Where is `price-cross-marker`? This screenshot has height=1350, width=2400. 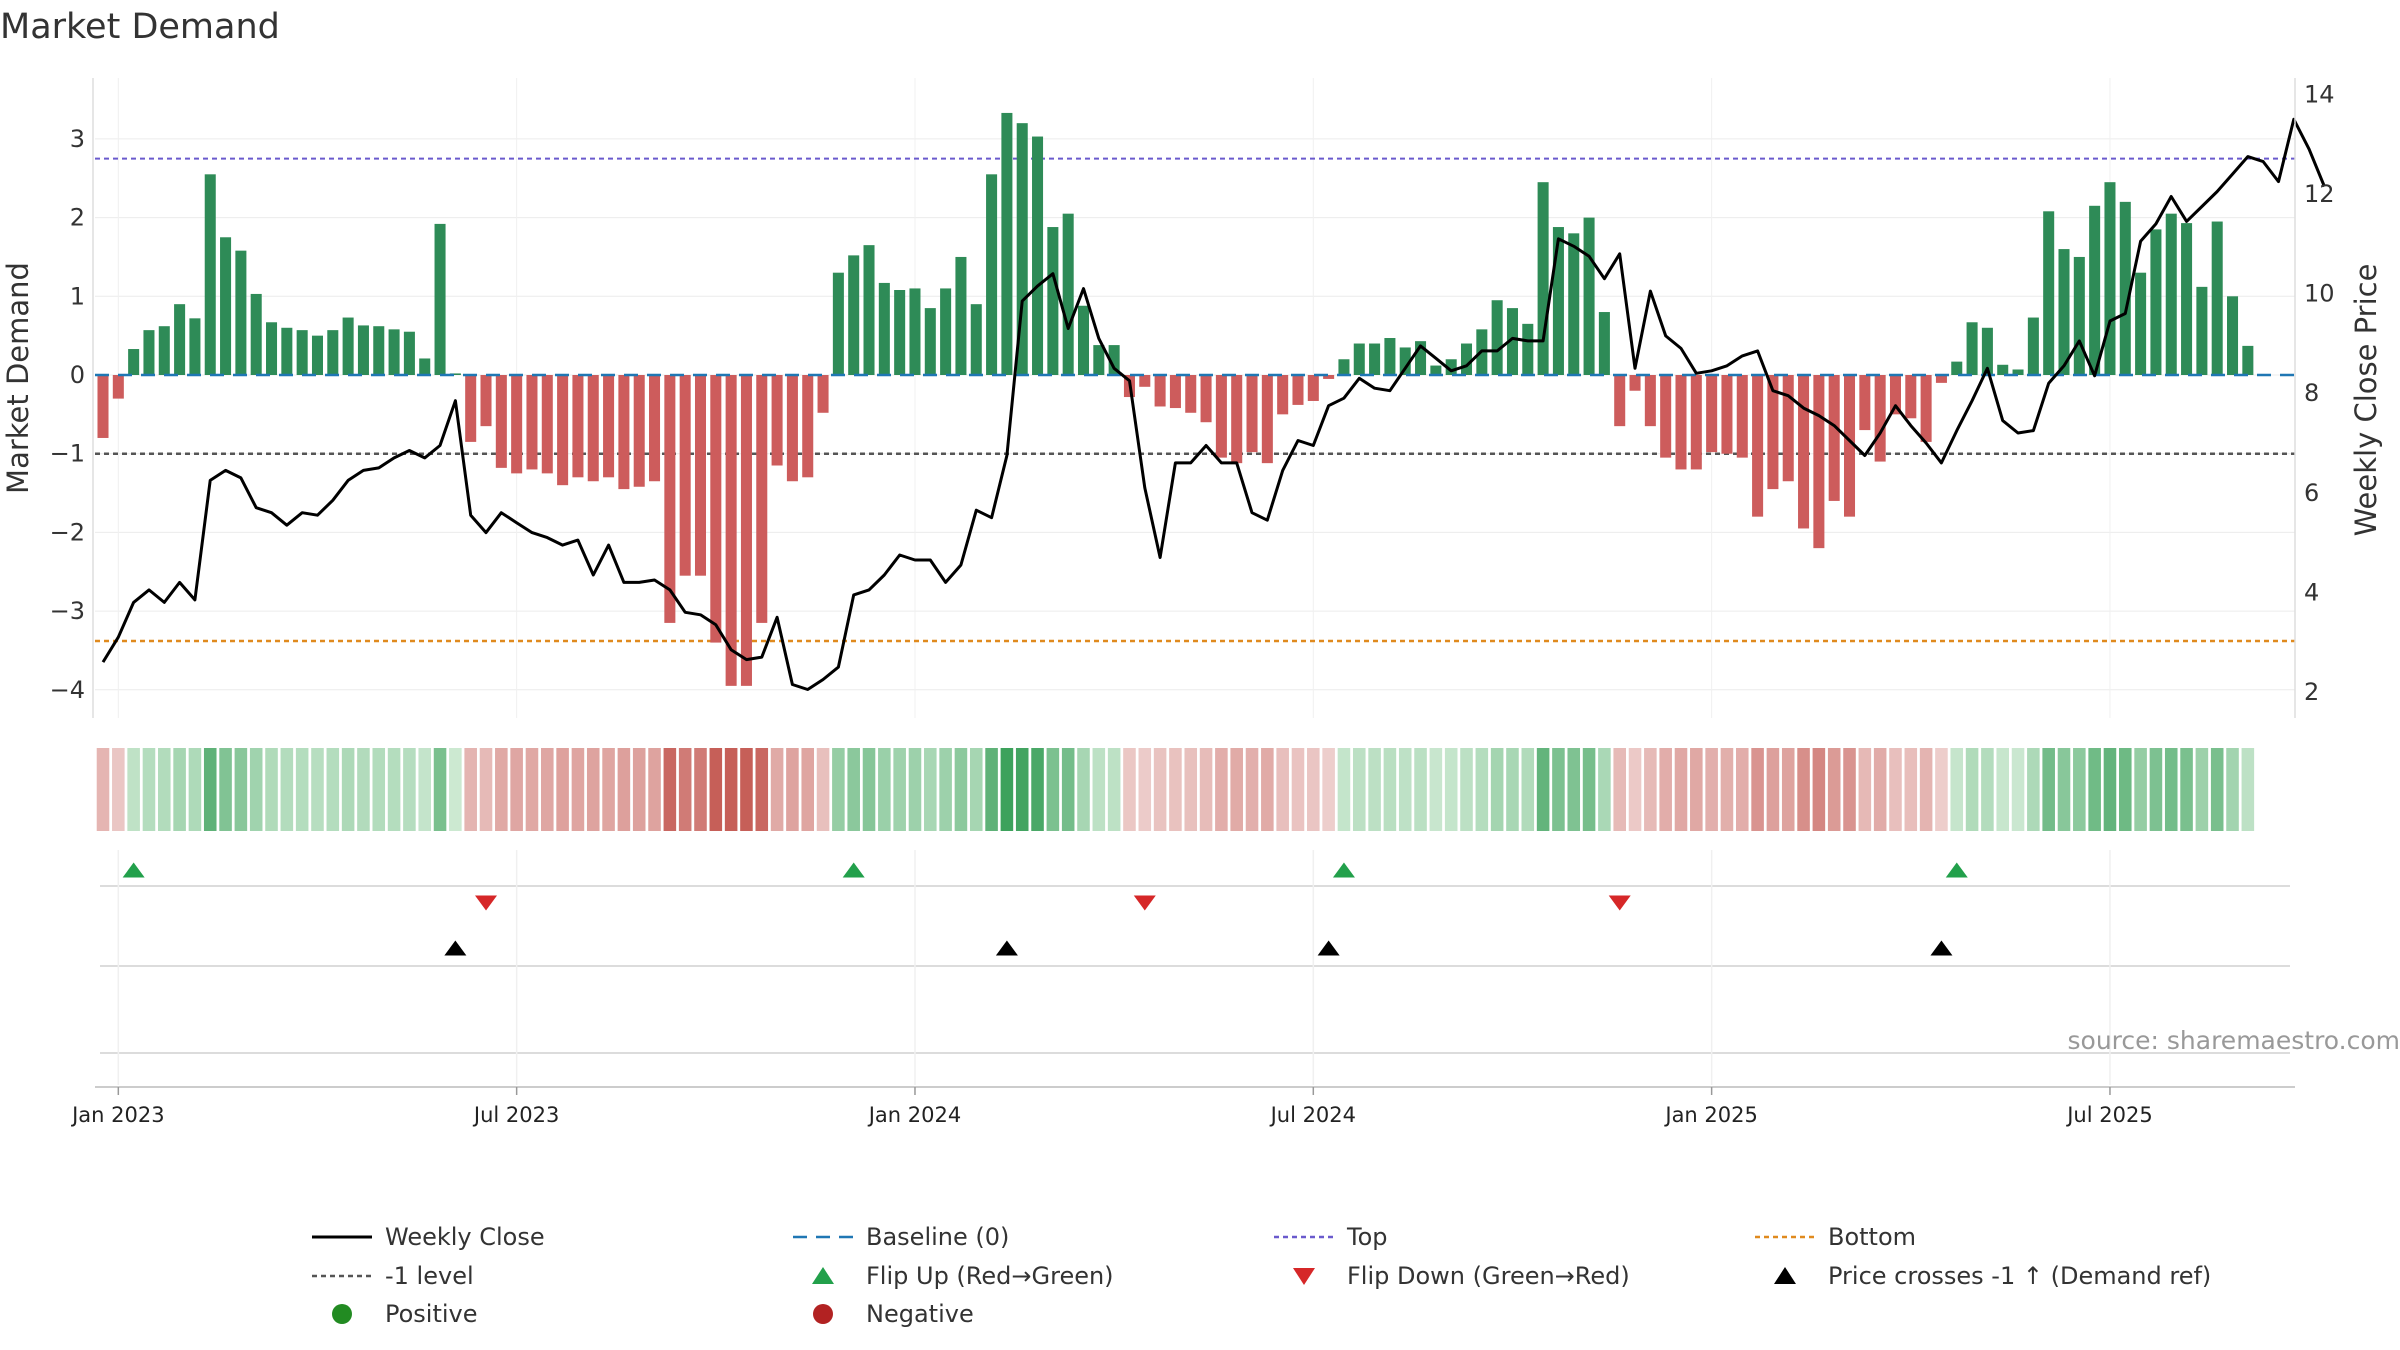 price-cross-marker is located at coordinates (1941, 948).